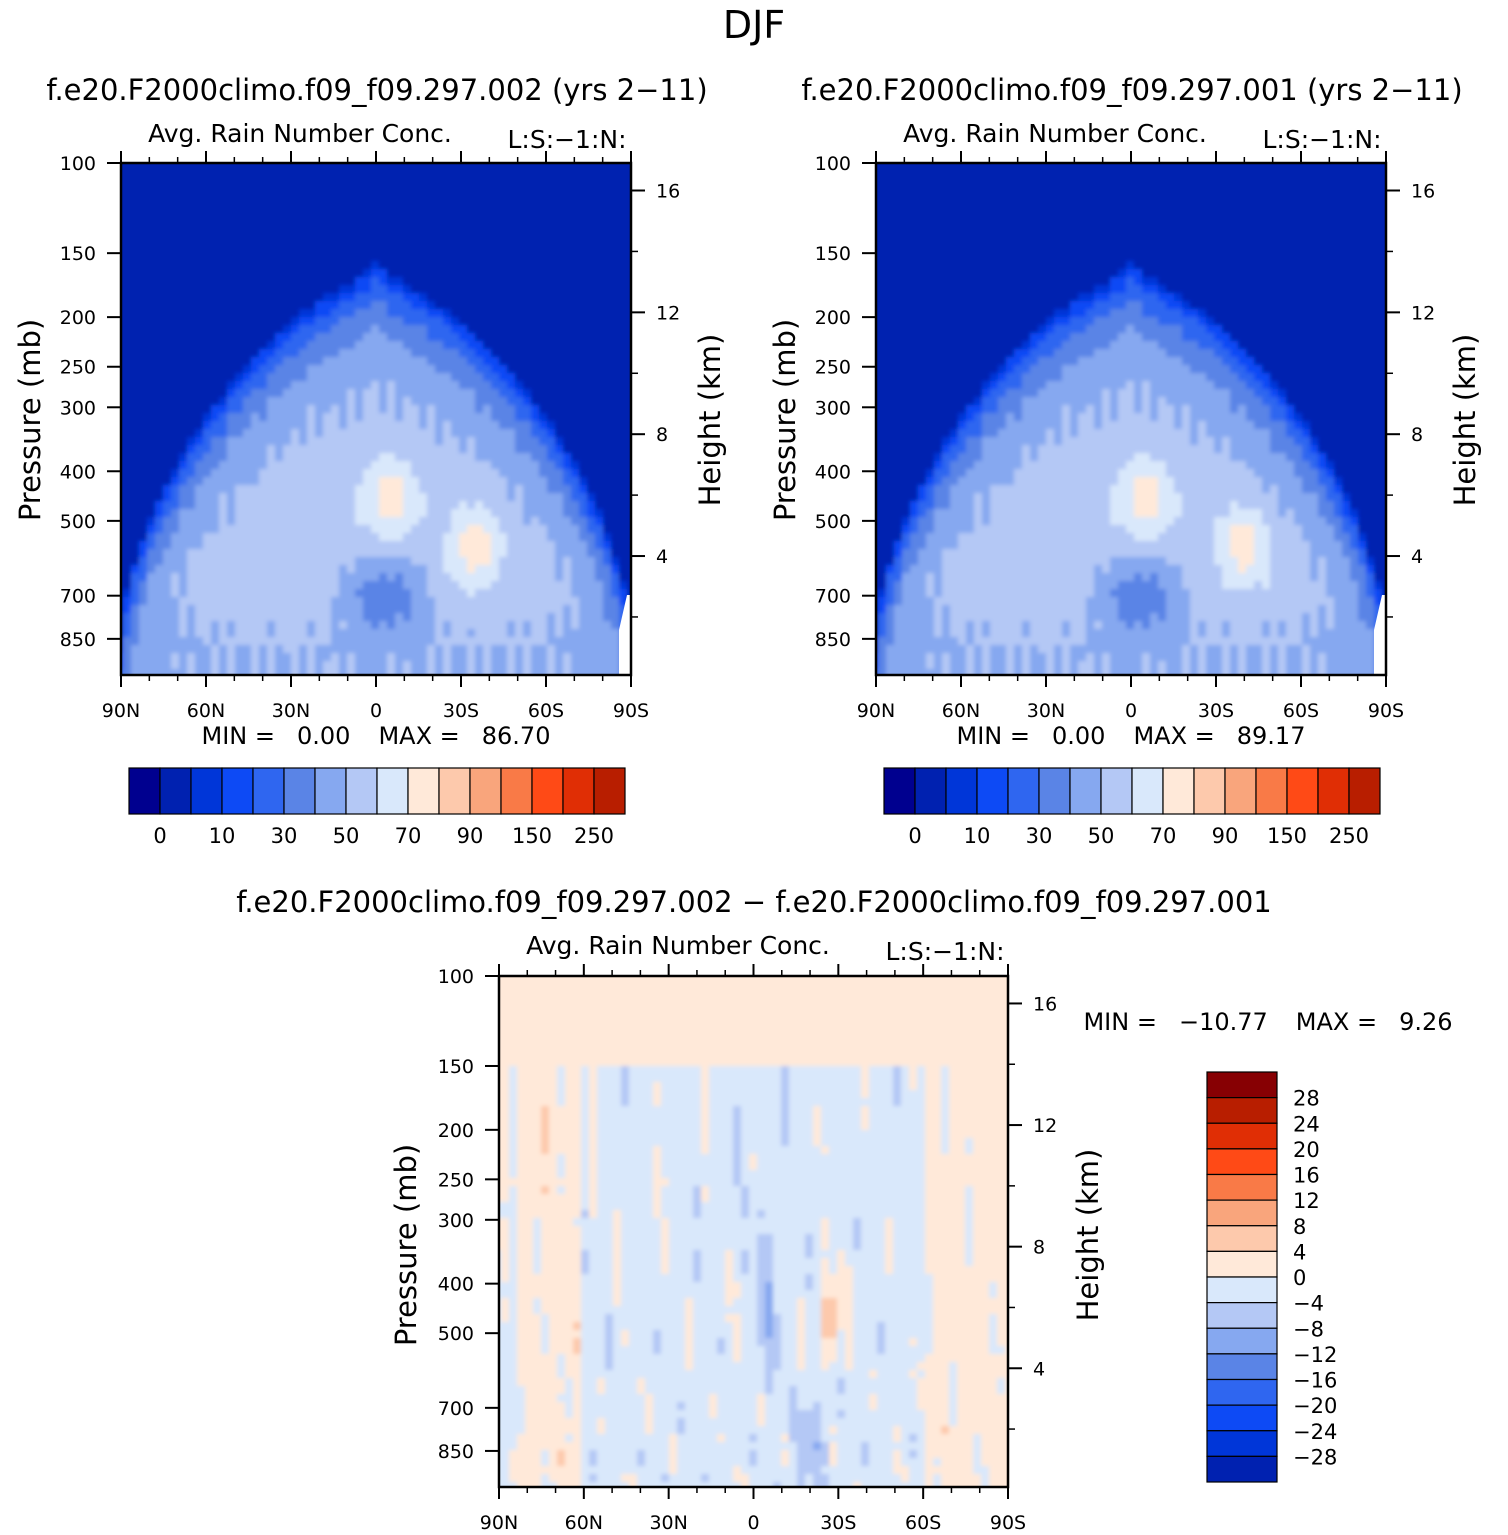 This screenshot has height=1535, width=1508. Describe the element at coordinates (361, 791) in the screenshot. I see `colorbar-swatch` at that location.